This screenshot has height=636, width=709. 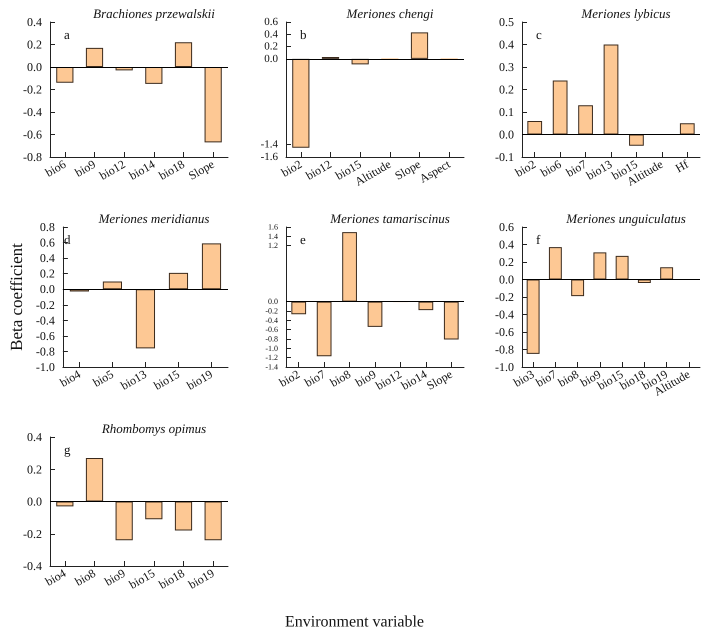 What do you see at coordinates (273, 236) in the screenshot?
I see `y-tick-label: 1.4` at bounding box center [273, 236].